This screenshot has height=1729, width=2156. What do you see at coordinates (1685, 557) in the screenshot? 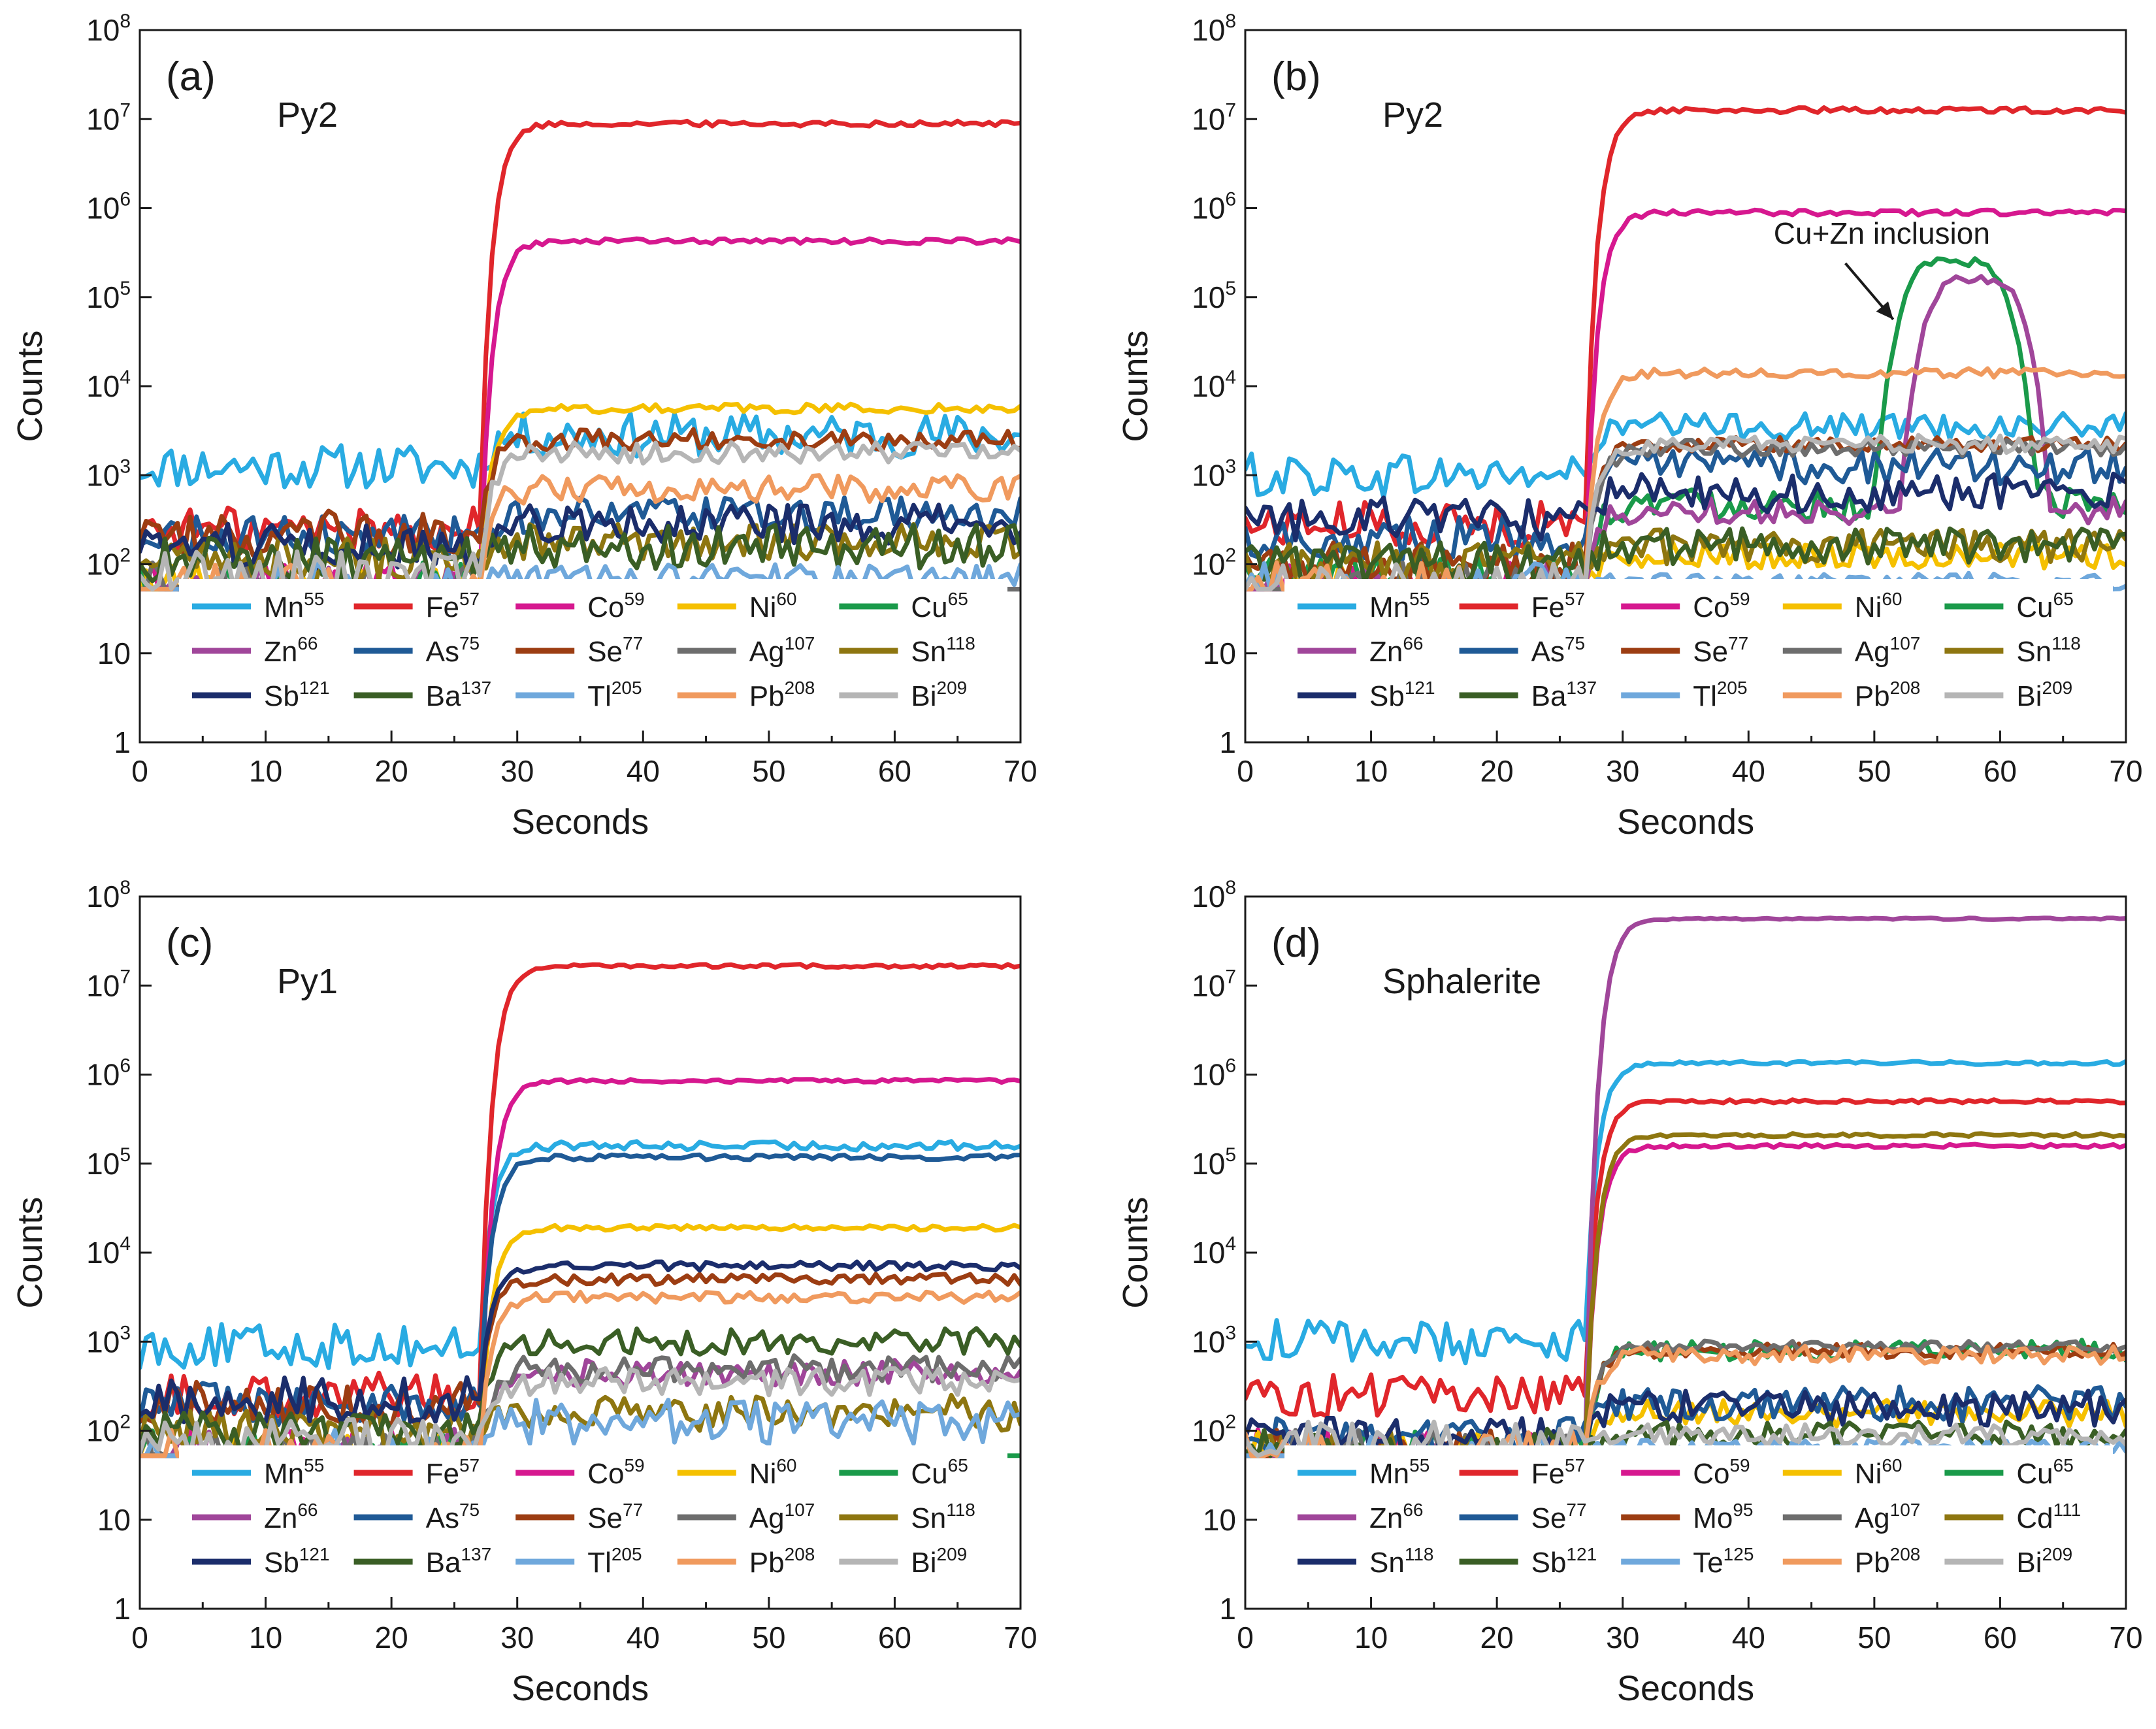
I see `series-ba-line` at bounding box center [1685, 557].